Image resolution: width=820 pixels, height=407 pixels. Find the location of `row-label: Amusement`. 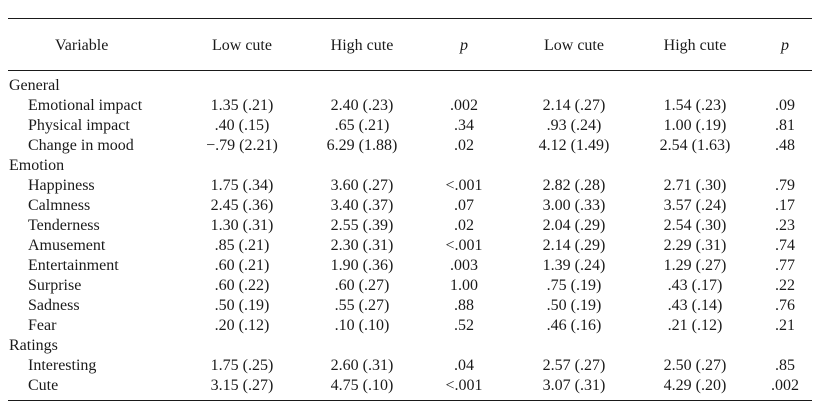

row-label: Amusement is located at coordinates (67, 245).